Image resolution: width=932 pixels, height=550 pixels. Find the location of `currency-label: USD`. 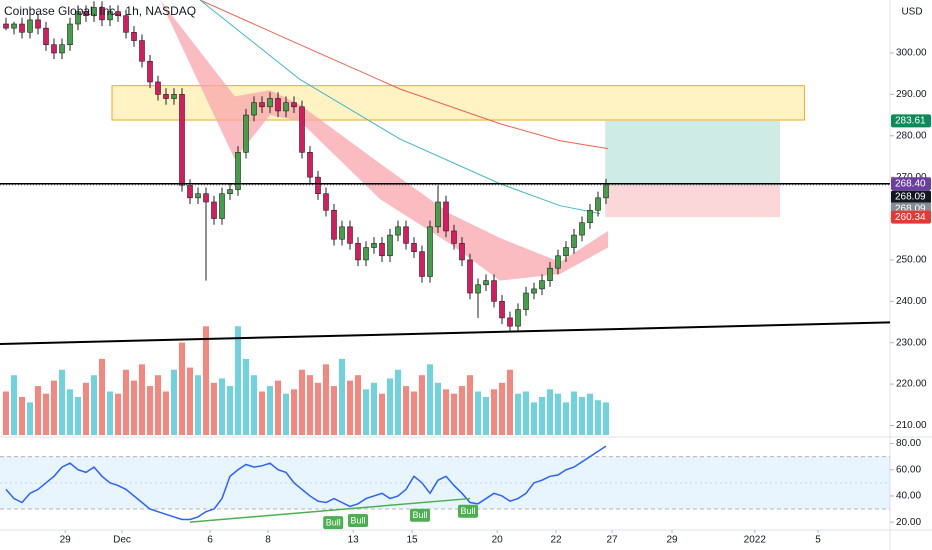

currency-label: USD is located at coordinates (911, 12).